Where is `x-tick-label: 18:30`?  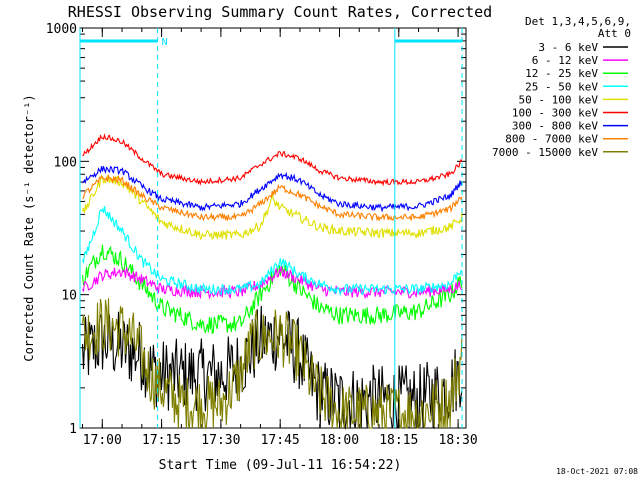 x-tick-label: 18:30 is located at coordinates (458, 440).